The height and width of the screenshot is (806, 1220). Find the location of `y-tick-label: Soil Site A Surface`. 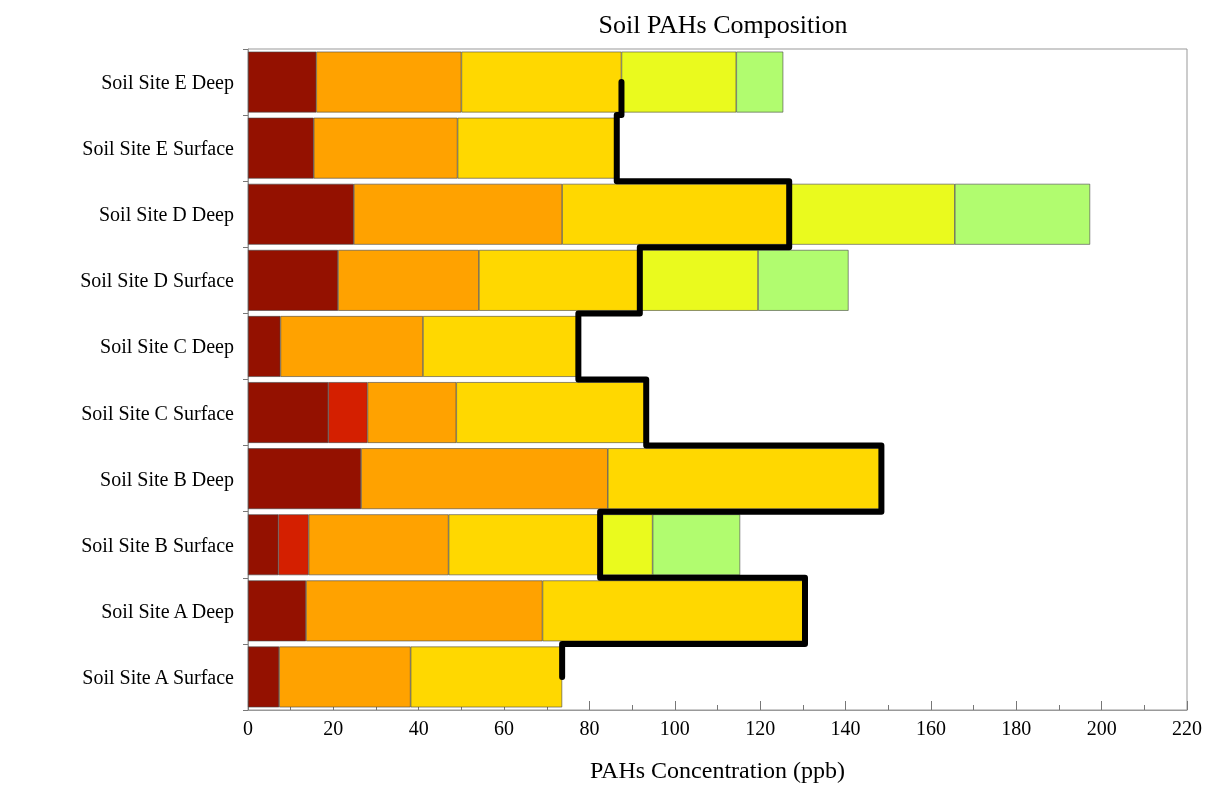

y-tick-label: Soil Site A Surface is located at coordinates (158, 676).